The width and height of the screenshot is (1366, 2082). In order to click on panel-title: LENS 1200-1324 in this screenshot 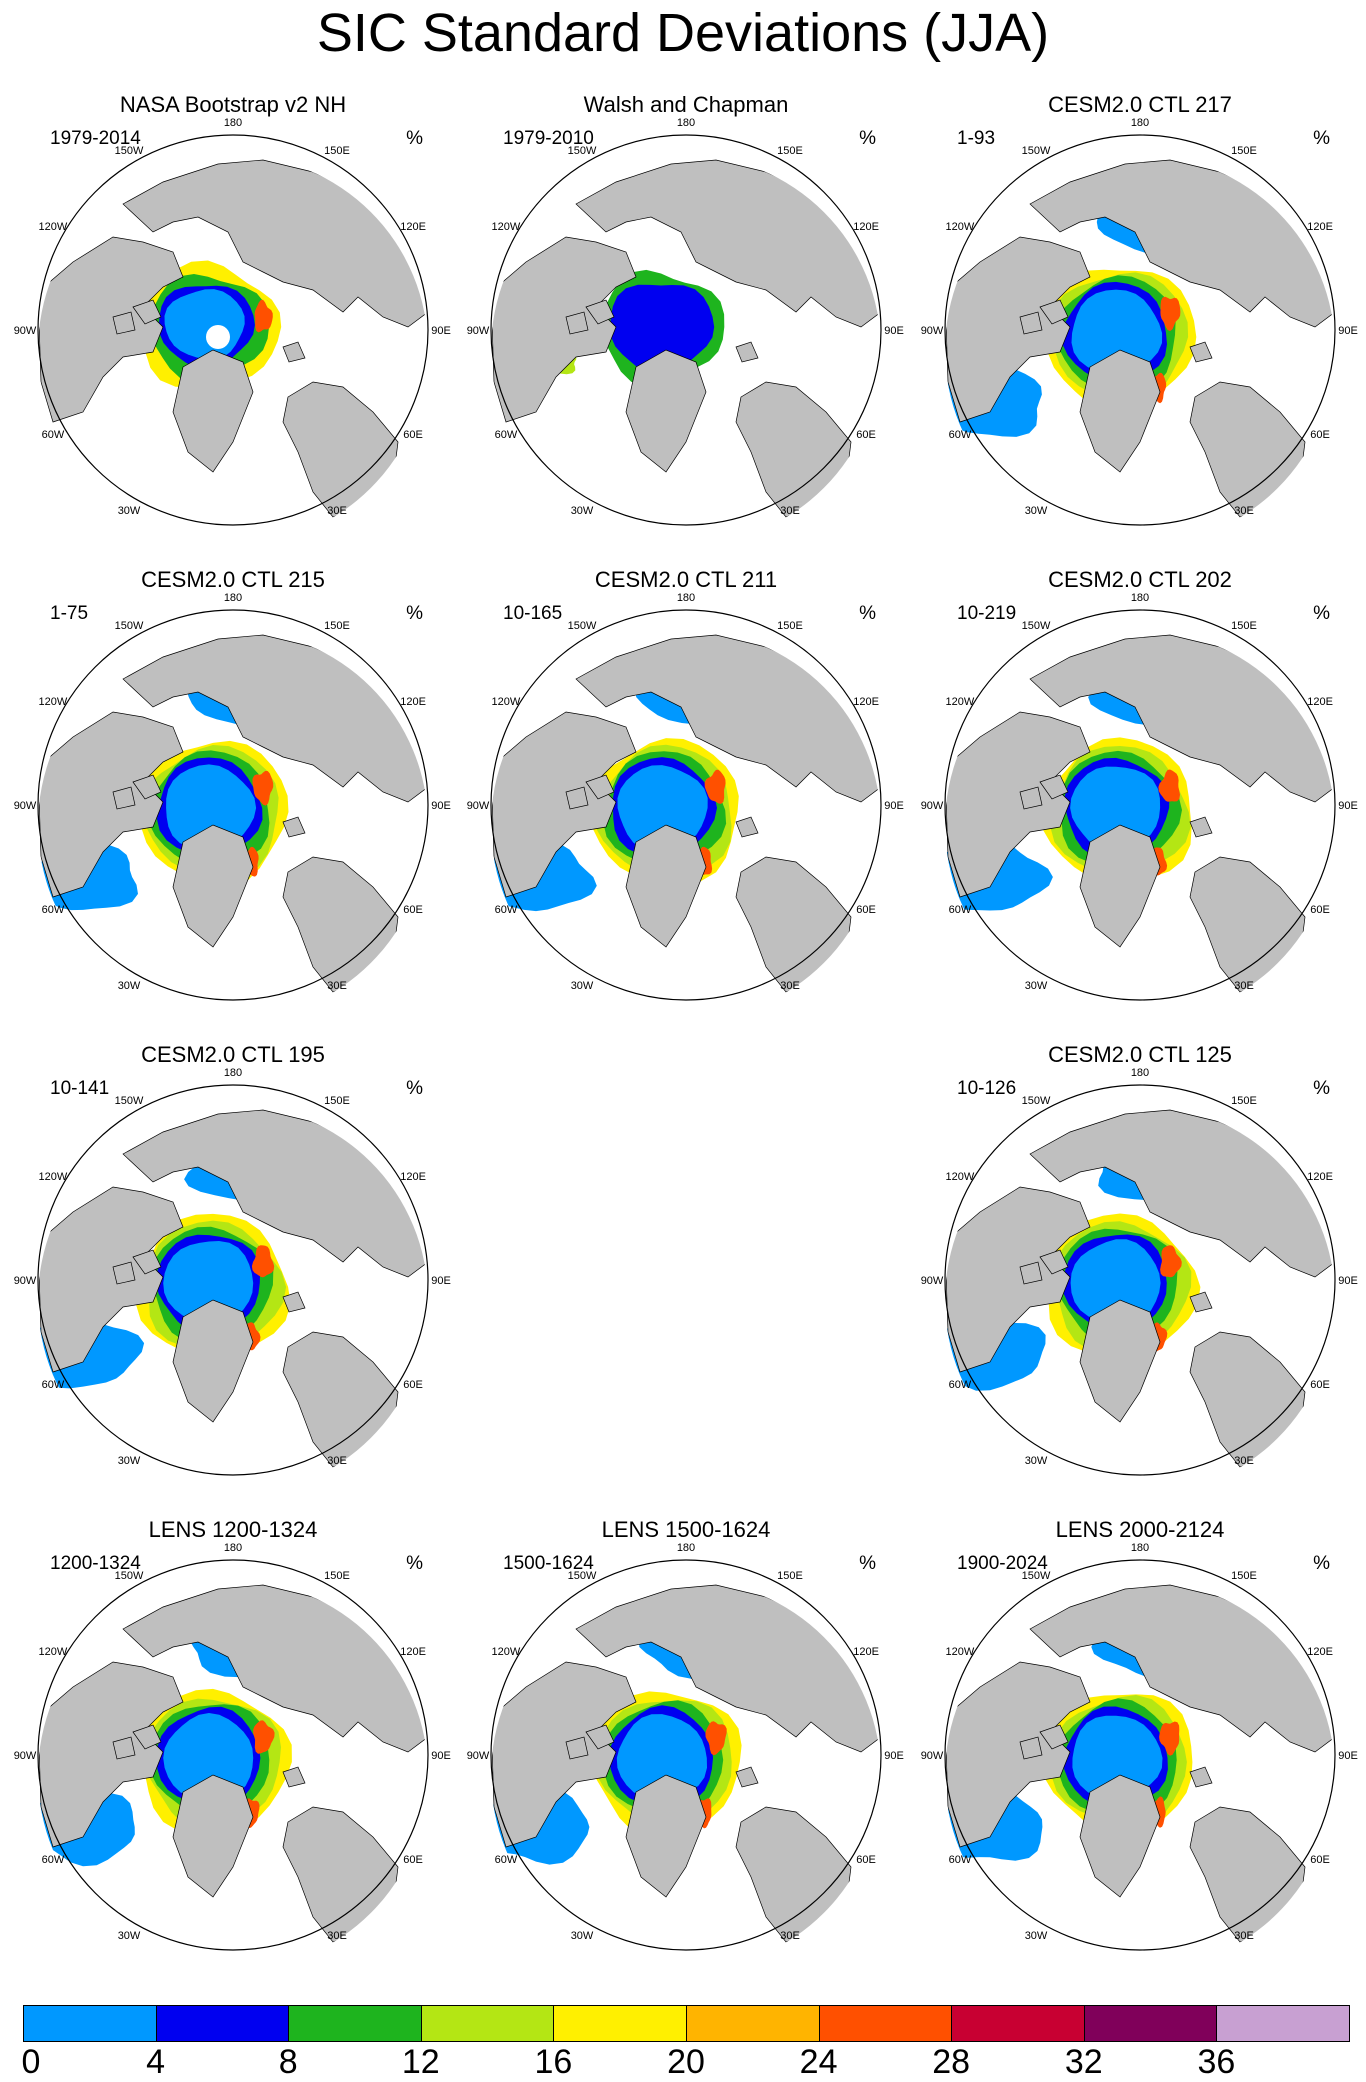, I will do `click(233, 1529)`.